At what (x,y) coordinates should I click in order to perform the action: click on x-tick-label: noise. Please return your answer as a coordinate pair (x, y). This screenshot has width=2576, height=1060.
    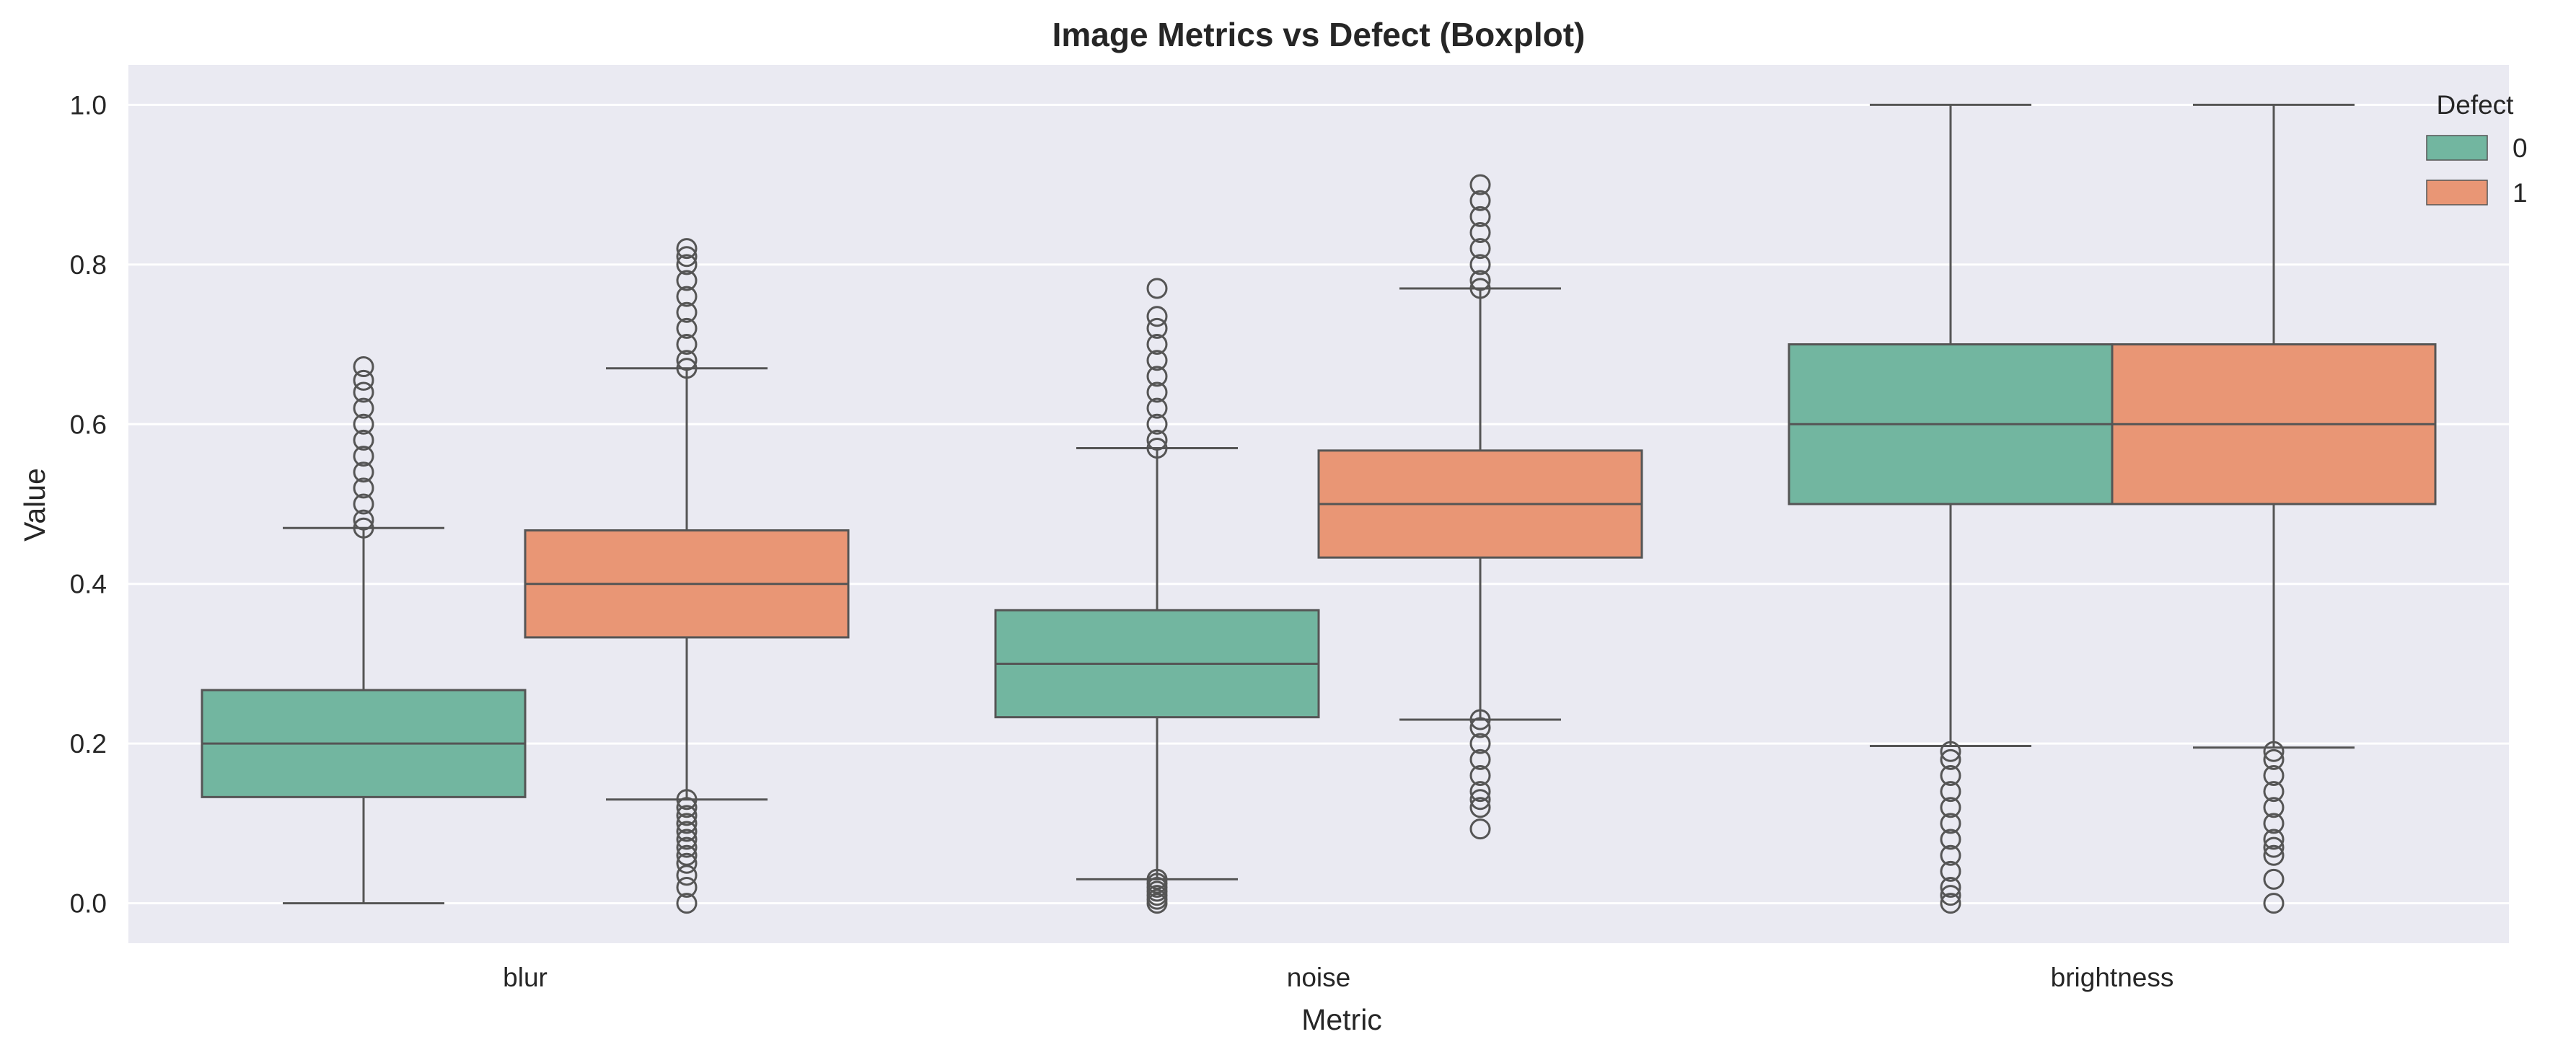
    Looking at the image, I should click on (1318, 978).